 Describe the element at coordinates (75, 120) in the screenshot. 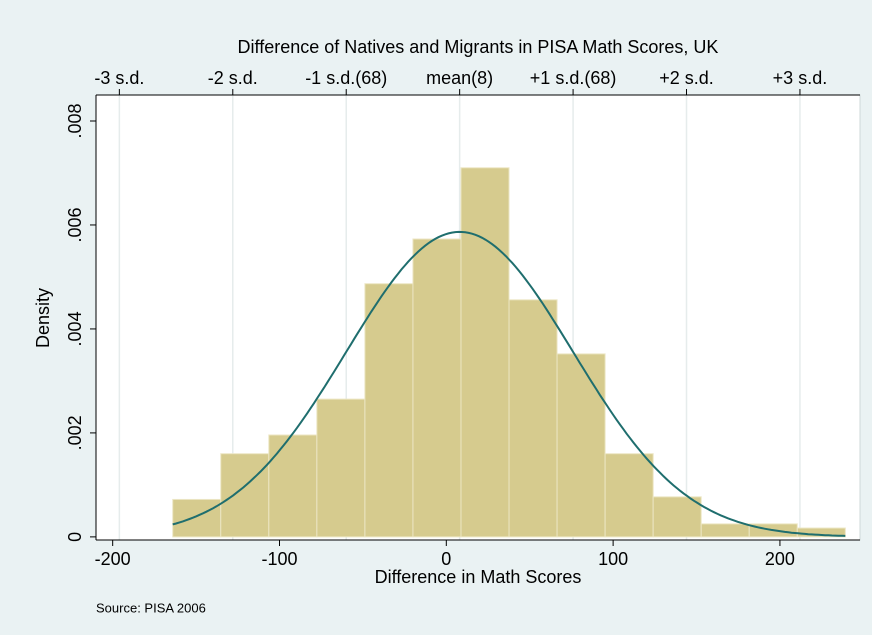

I see `y-tick-label: .008` at that location.